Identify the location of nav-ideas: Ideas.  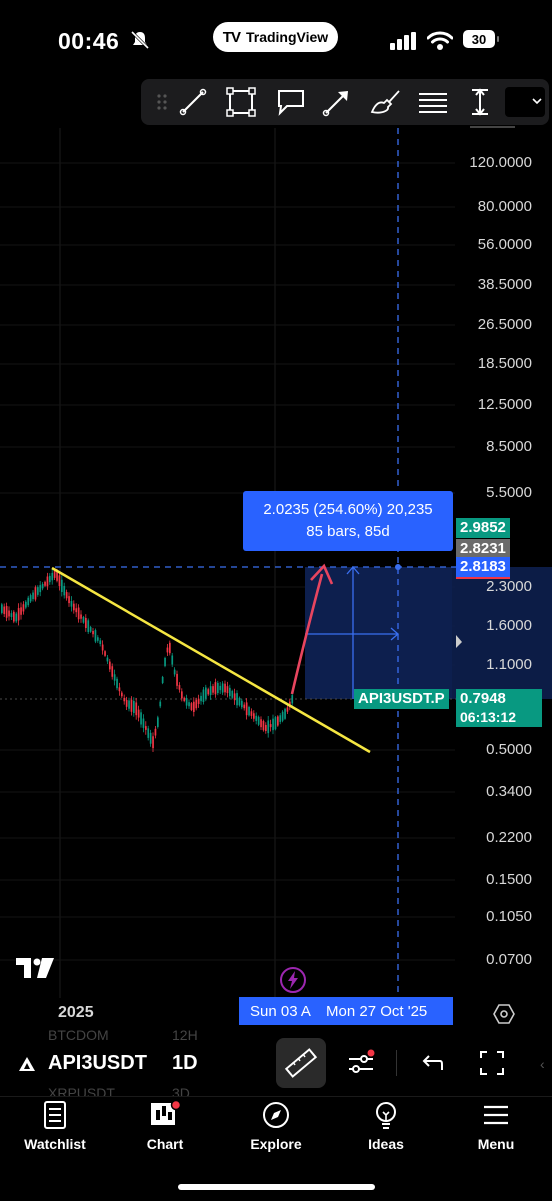
(386, 1126).